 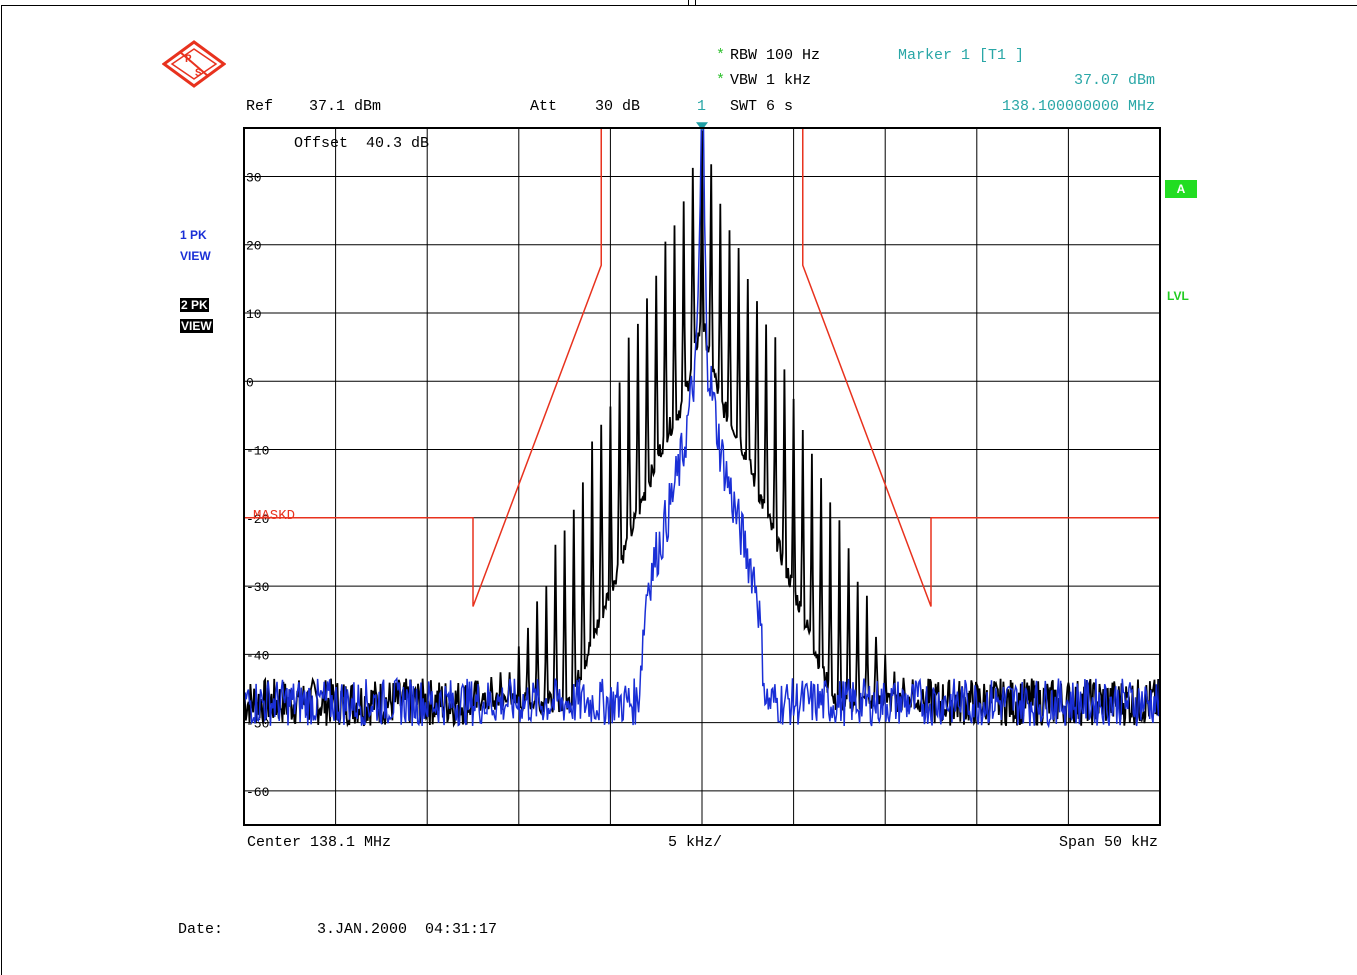 What do you see at coordinates (254, 314) in the screenshot?
I see `y-tick-label: 10` at bounding box center [254, 314].